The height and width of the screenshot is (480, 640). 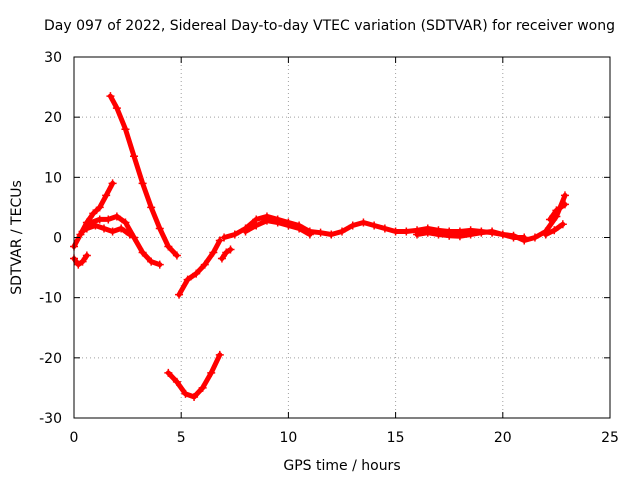 What do you see at coordinates (57, 239) in the screenshot?
I see `y-tick-label: 0` at bounding box center [57, 239].